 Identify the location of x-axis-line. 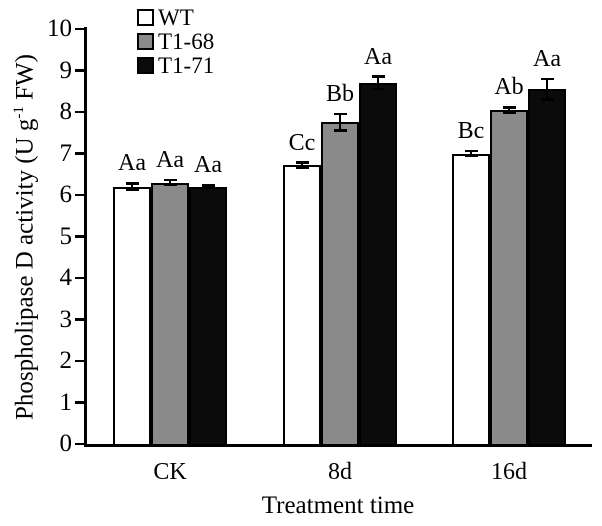
(338, 445).